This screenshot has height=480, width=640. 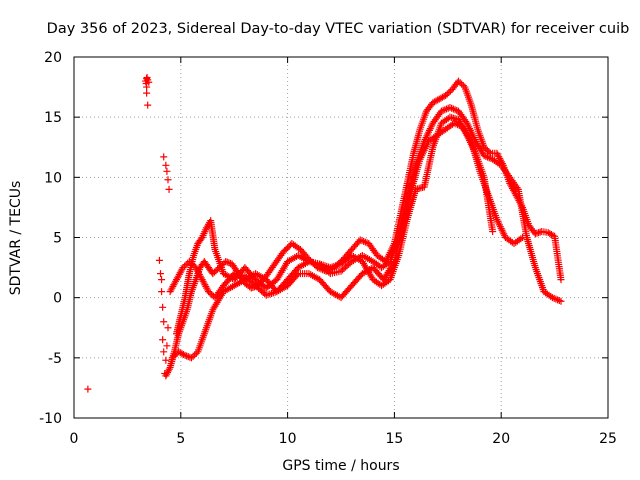 I want to click on y-tick-label: 15, so click(x=53, y=118).